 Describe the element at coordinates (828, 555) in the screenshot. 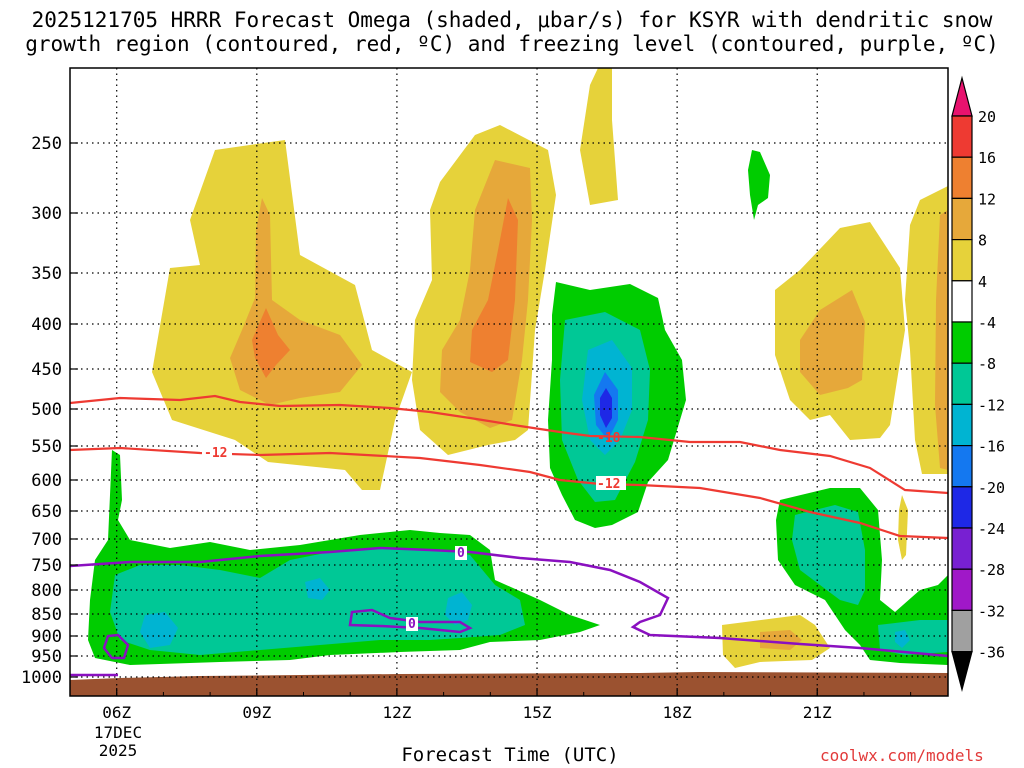

I see `omega-sink-core-20z` at that location.